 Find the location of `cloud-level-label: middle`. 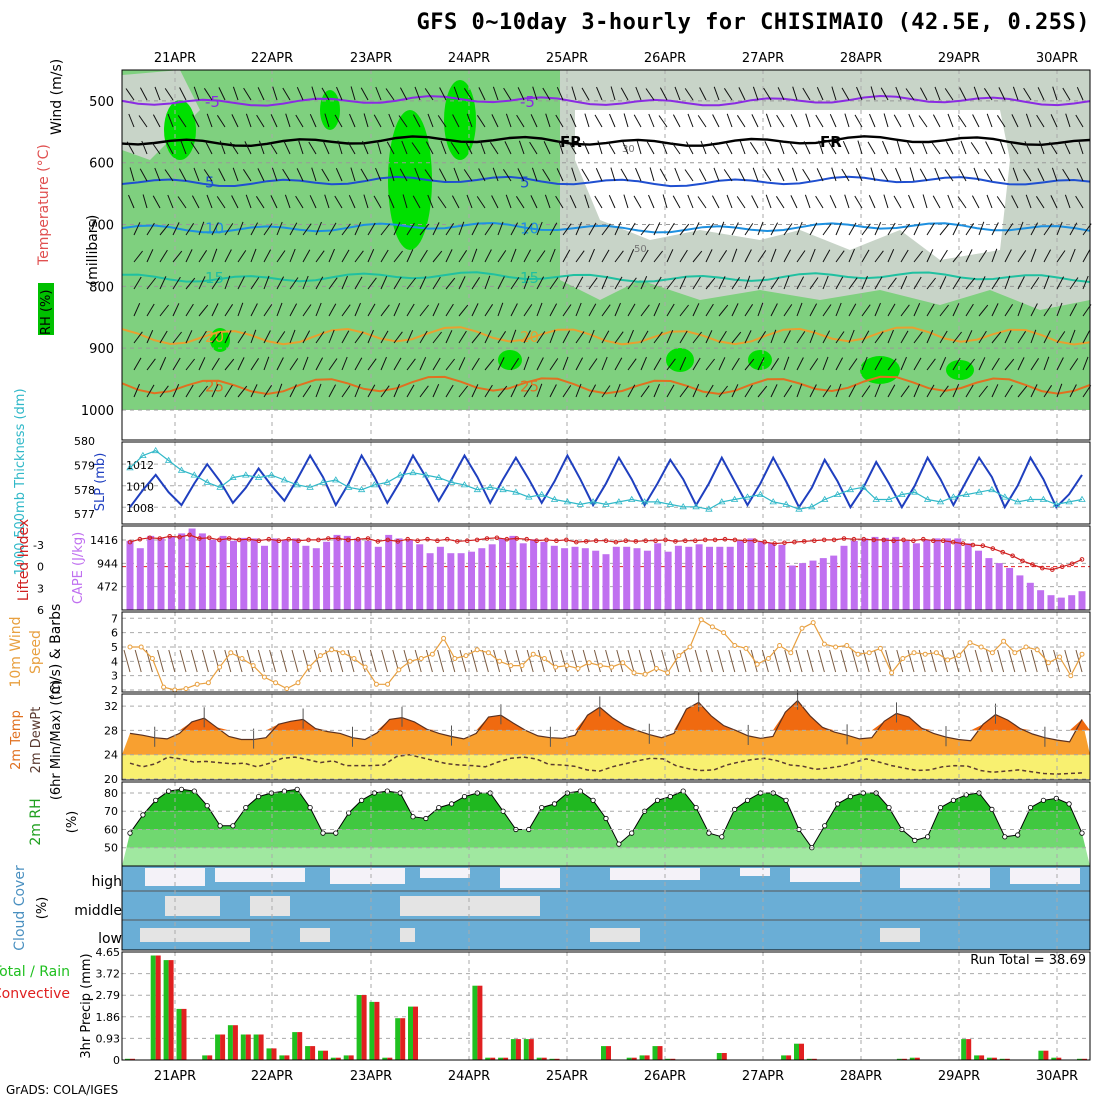

cloud-level-label: middle is located at coordinates (98, 911).